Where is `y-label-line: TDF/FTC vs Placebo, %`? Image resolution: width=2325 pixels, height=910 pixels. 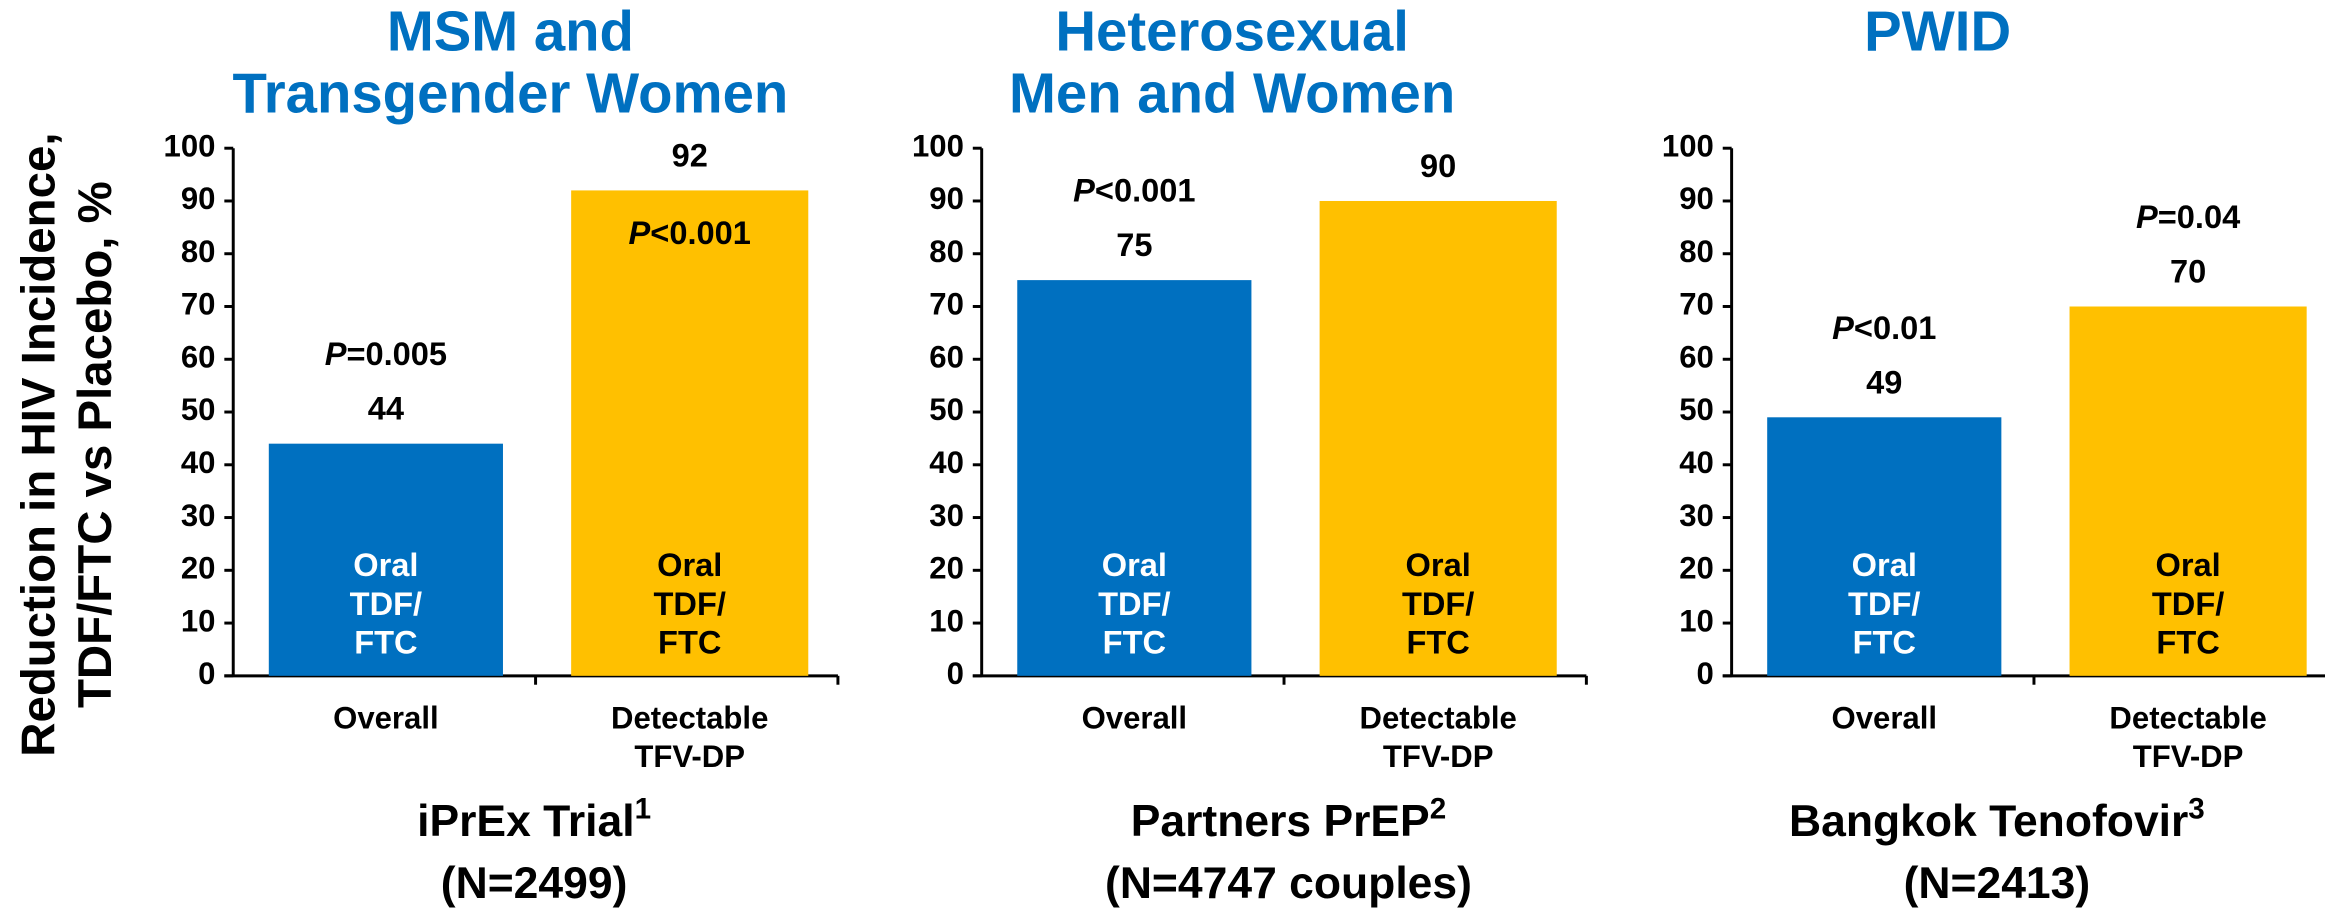 y-label-line: TDF/FTC vs Placebo, % is located at coordinates (95, 444).